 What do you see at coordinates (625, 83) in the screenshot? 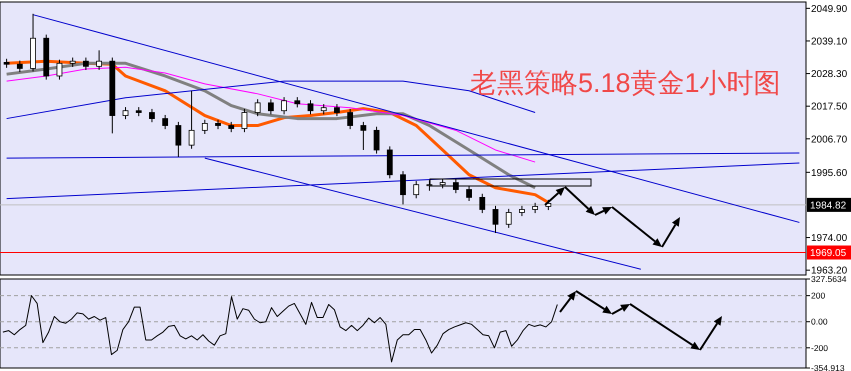
I see `text: 老黑策略5.18黄金1小时图` at bounding box center [625, 83].